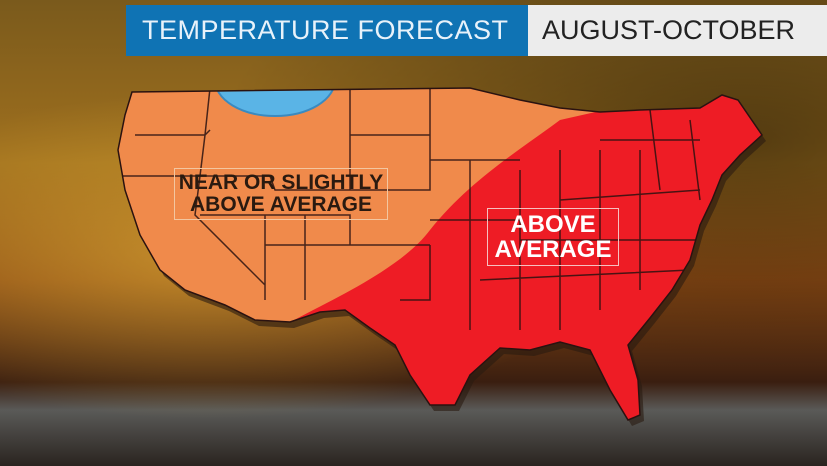 This screenshot has width=827, height=466. I want to click on near-average-label: NEAR OR SLIGHTLY ABOVE AVERAGE, so click(281, 194).